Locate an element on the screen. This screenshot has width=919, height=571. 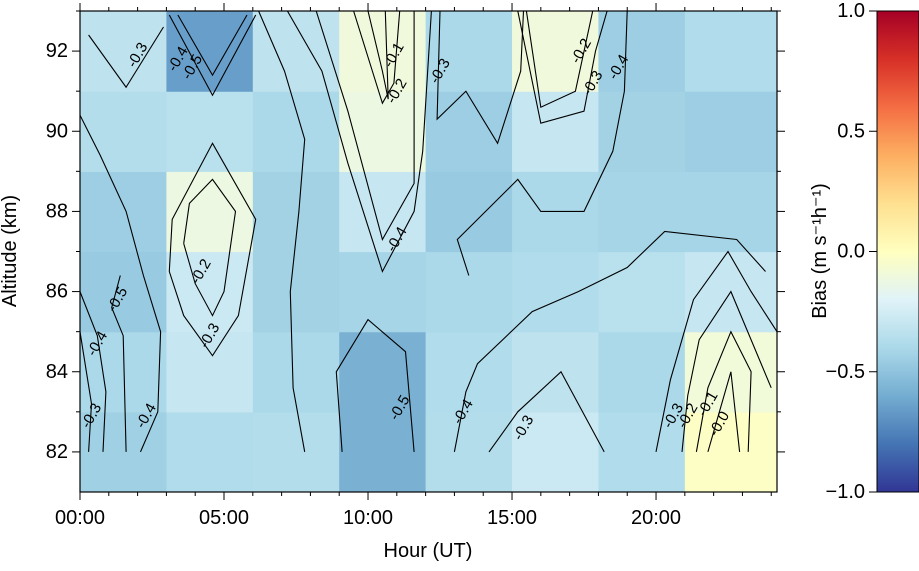
y-tick-label: 84 is located at coordinates (57, 372).